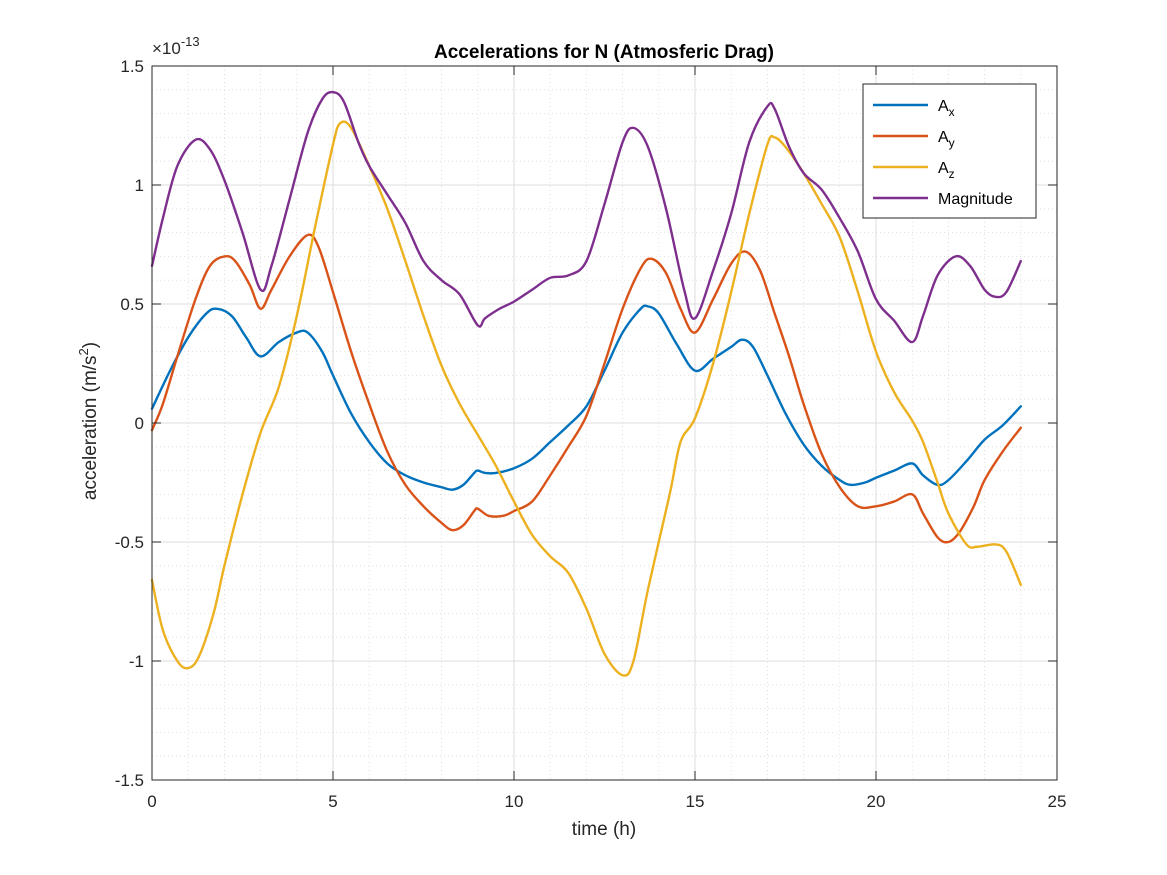 This screenshot has width=1167, height=875. What do you see at coordinates (1057, 801) in the screenshot?
I see `x-tick-label: 25` at bounding box center [1057, 801].